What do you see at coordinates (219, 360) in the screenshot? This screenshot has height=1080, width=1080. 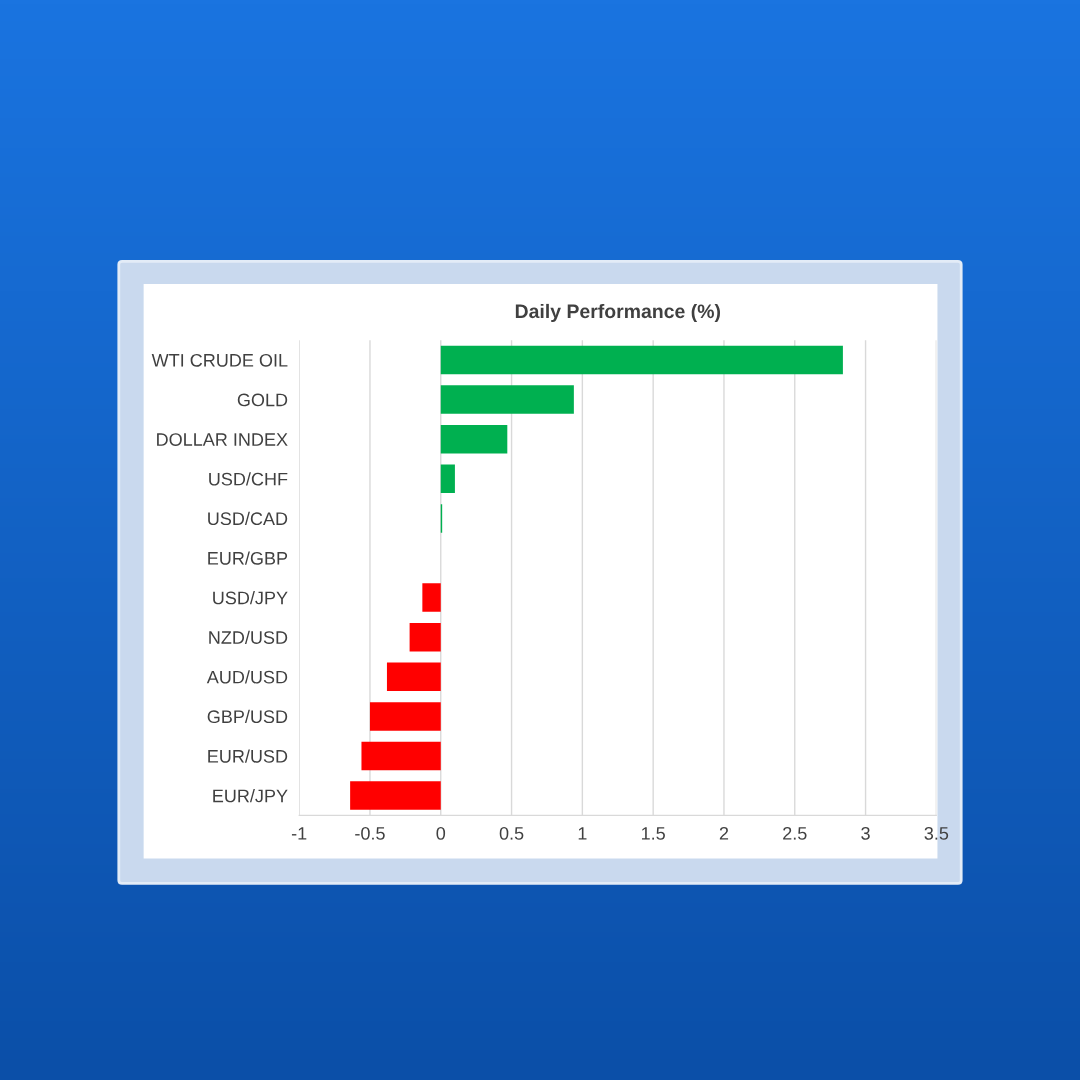 I see `y-tick-label: WTI CRUDE OIL` at bounding box center [219, 360].